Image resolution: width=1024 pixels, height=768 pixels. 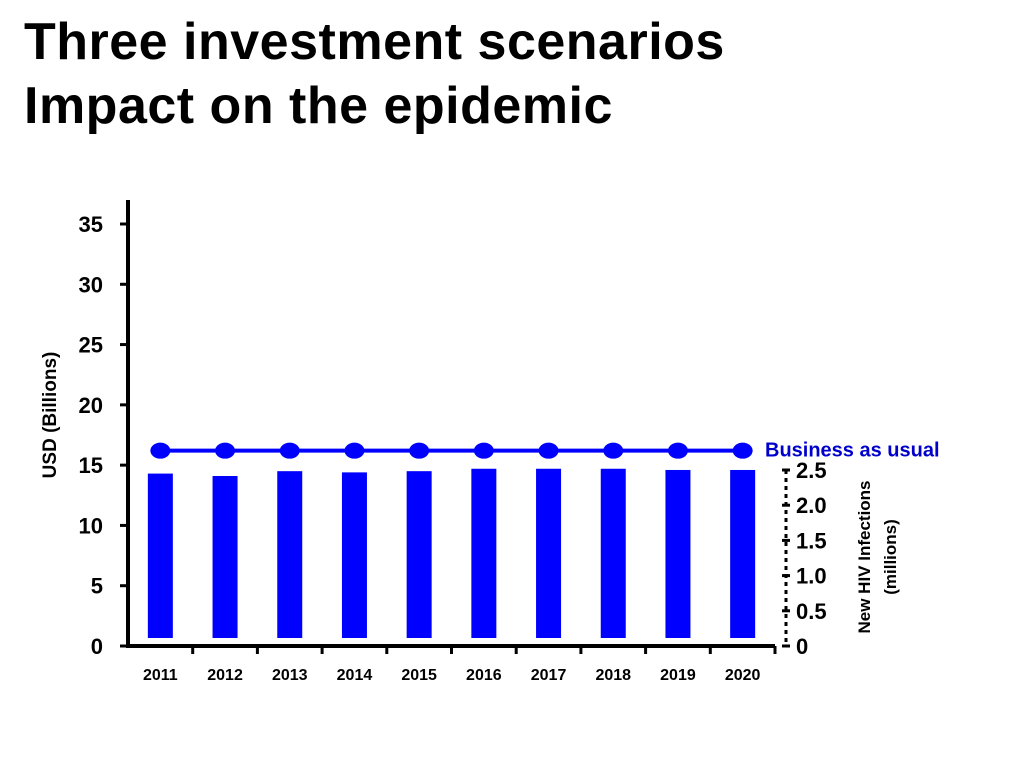 I want to click on x-tick-label: 2012, so click(x=225, y=675).